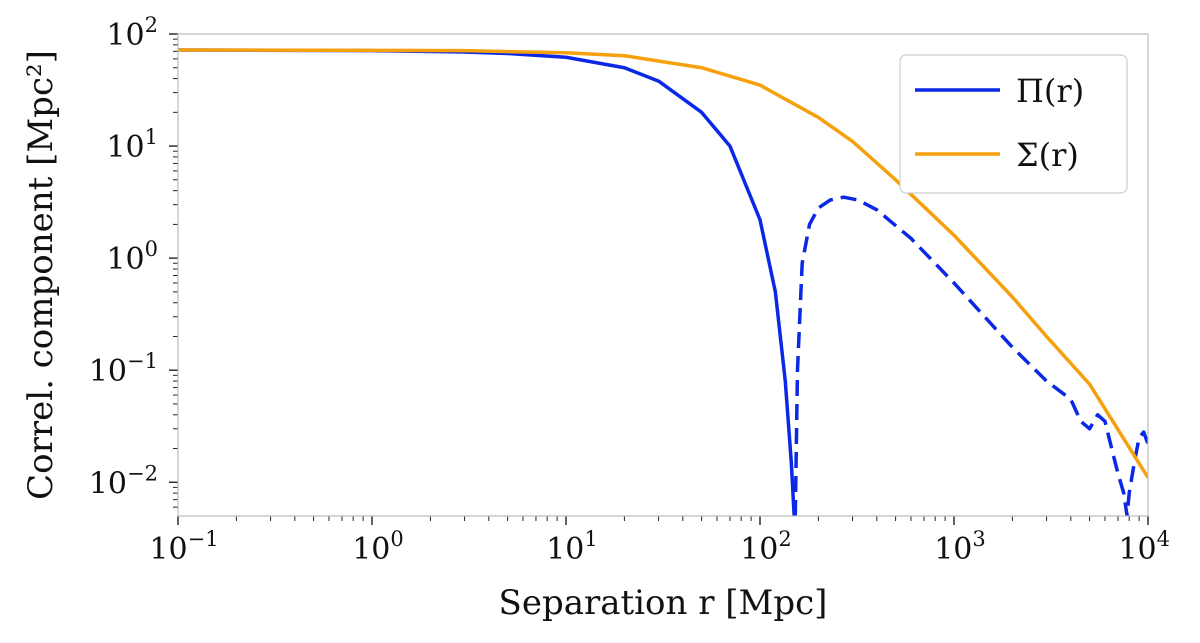  I want to click on svg-text: Correl. component [Mpc²], so click(41, 275).